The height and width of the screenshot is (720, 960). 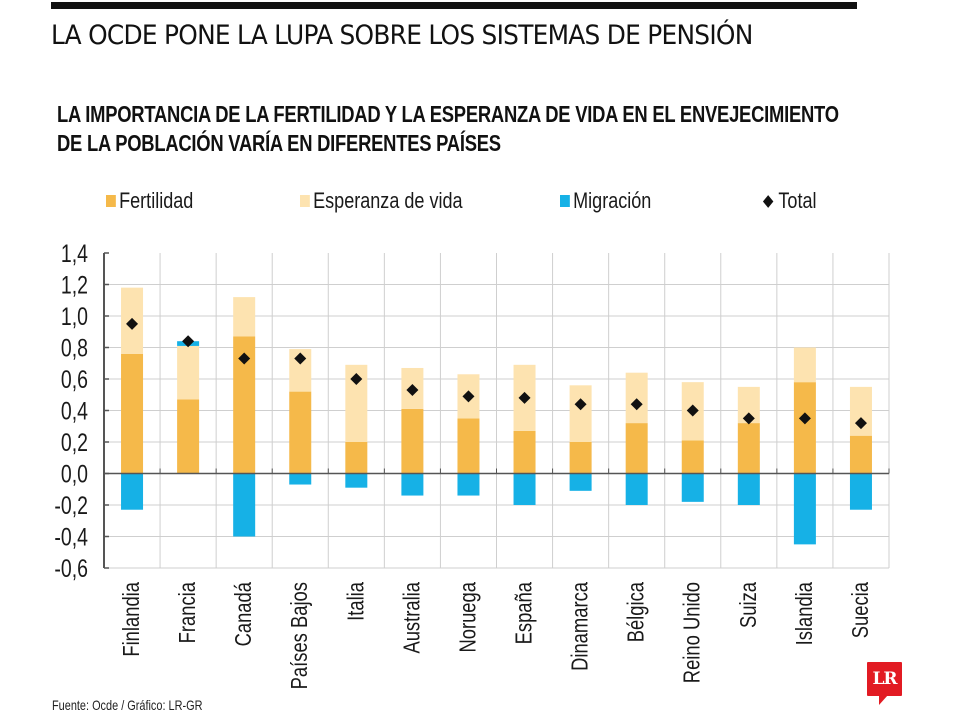 I want to click on y-tick-label: -0,6, so click(x=71, y=569).